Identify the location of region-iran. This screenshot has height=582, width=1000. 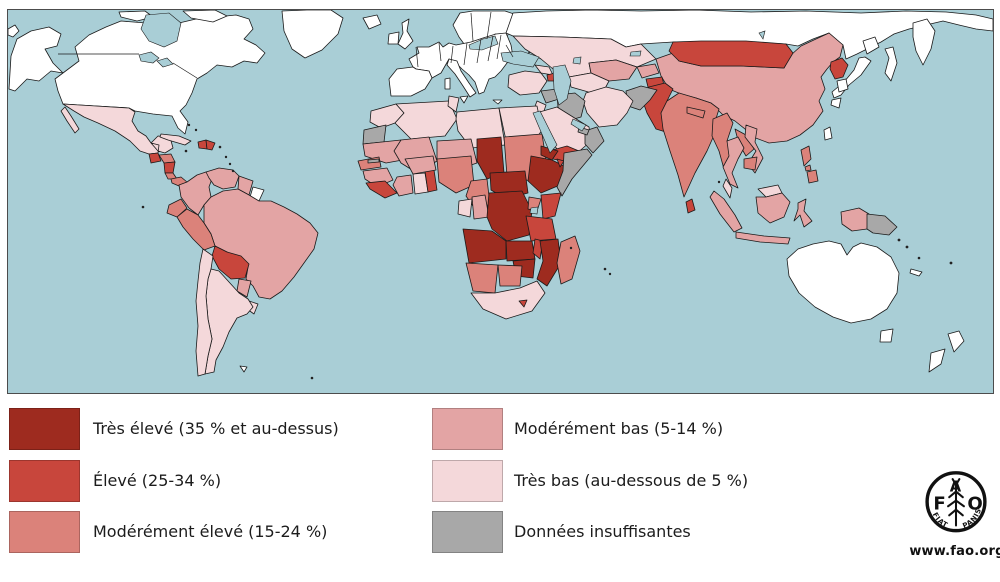
(608, 107).